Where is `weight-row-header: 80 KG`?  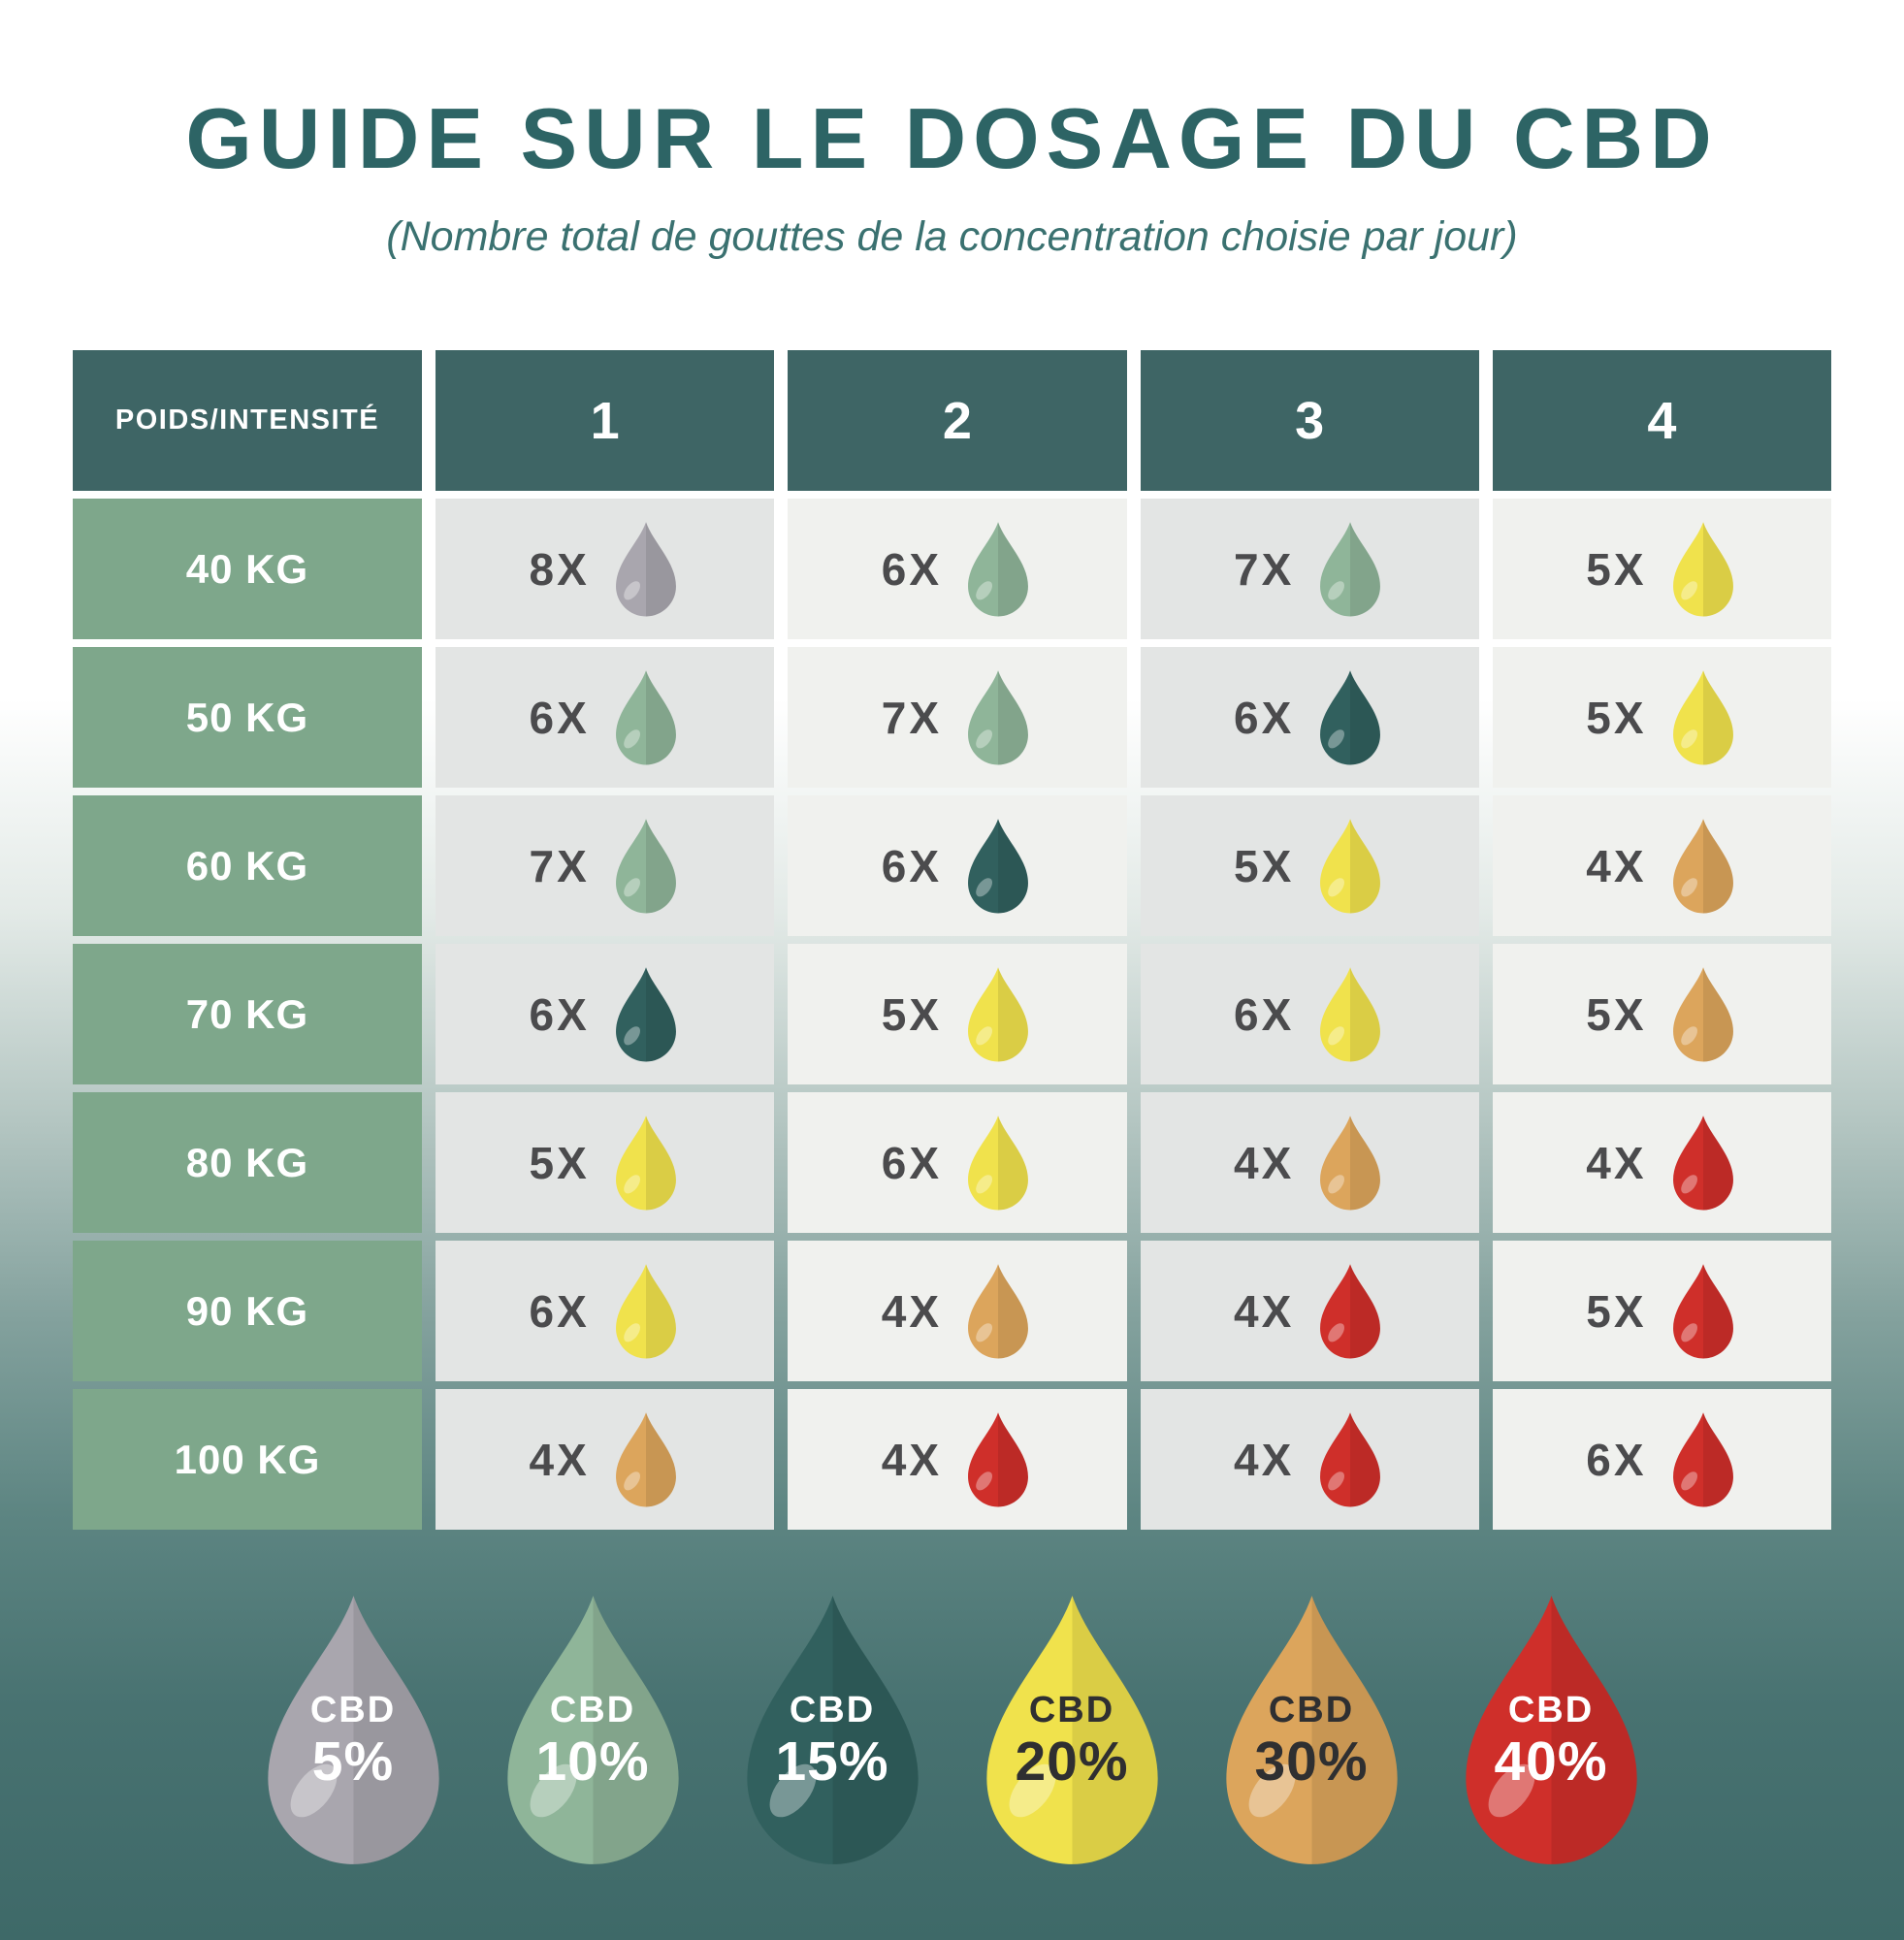 weight-row-header: 80 KG is located at coordinates (247, 1162).